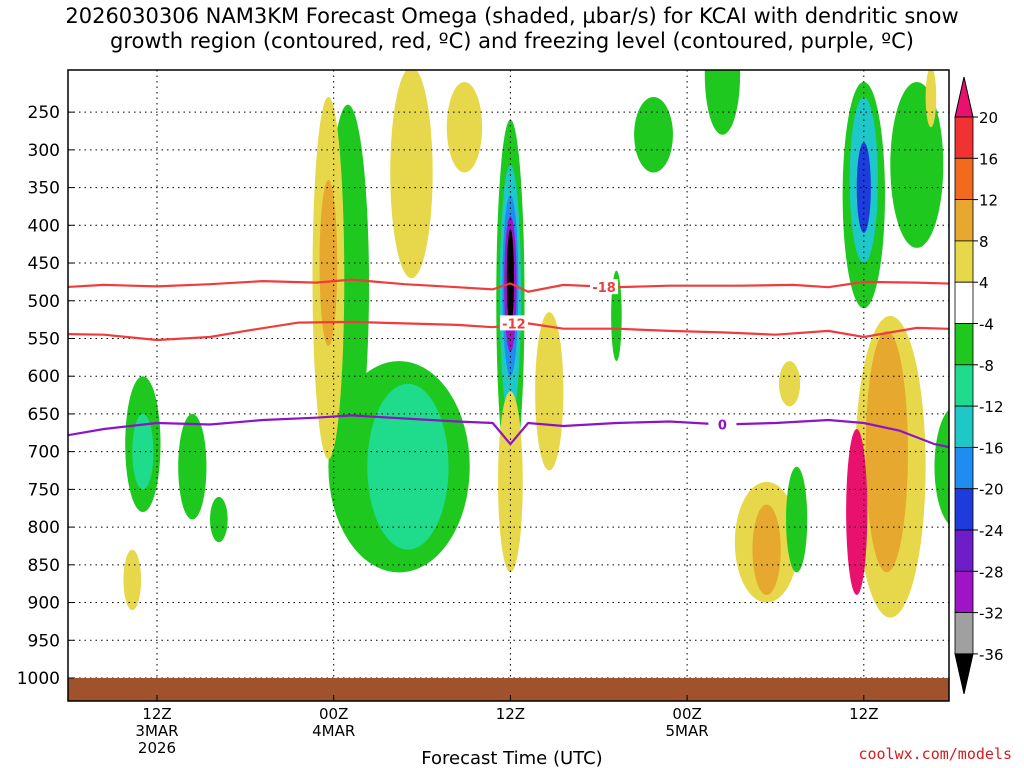  I want to click on dgz-minus18-line, so click(508, 285).